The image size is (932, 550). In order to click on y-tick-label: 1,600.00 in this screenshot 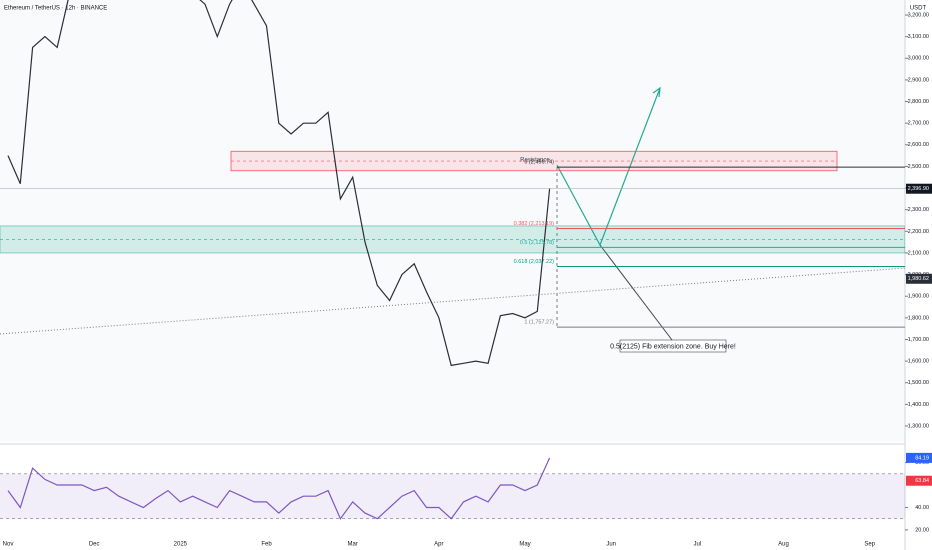, I will do `click(918, 362)`.